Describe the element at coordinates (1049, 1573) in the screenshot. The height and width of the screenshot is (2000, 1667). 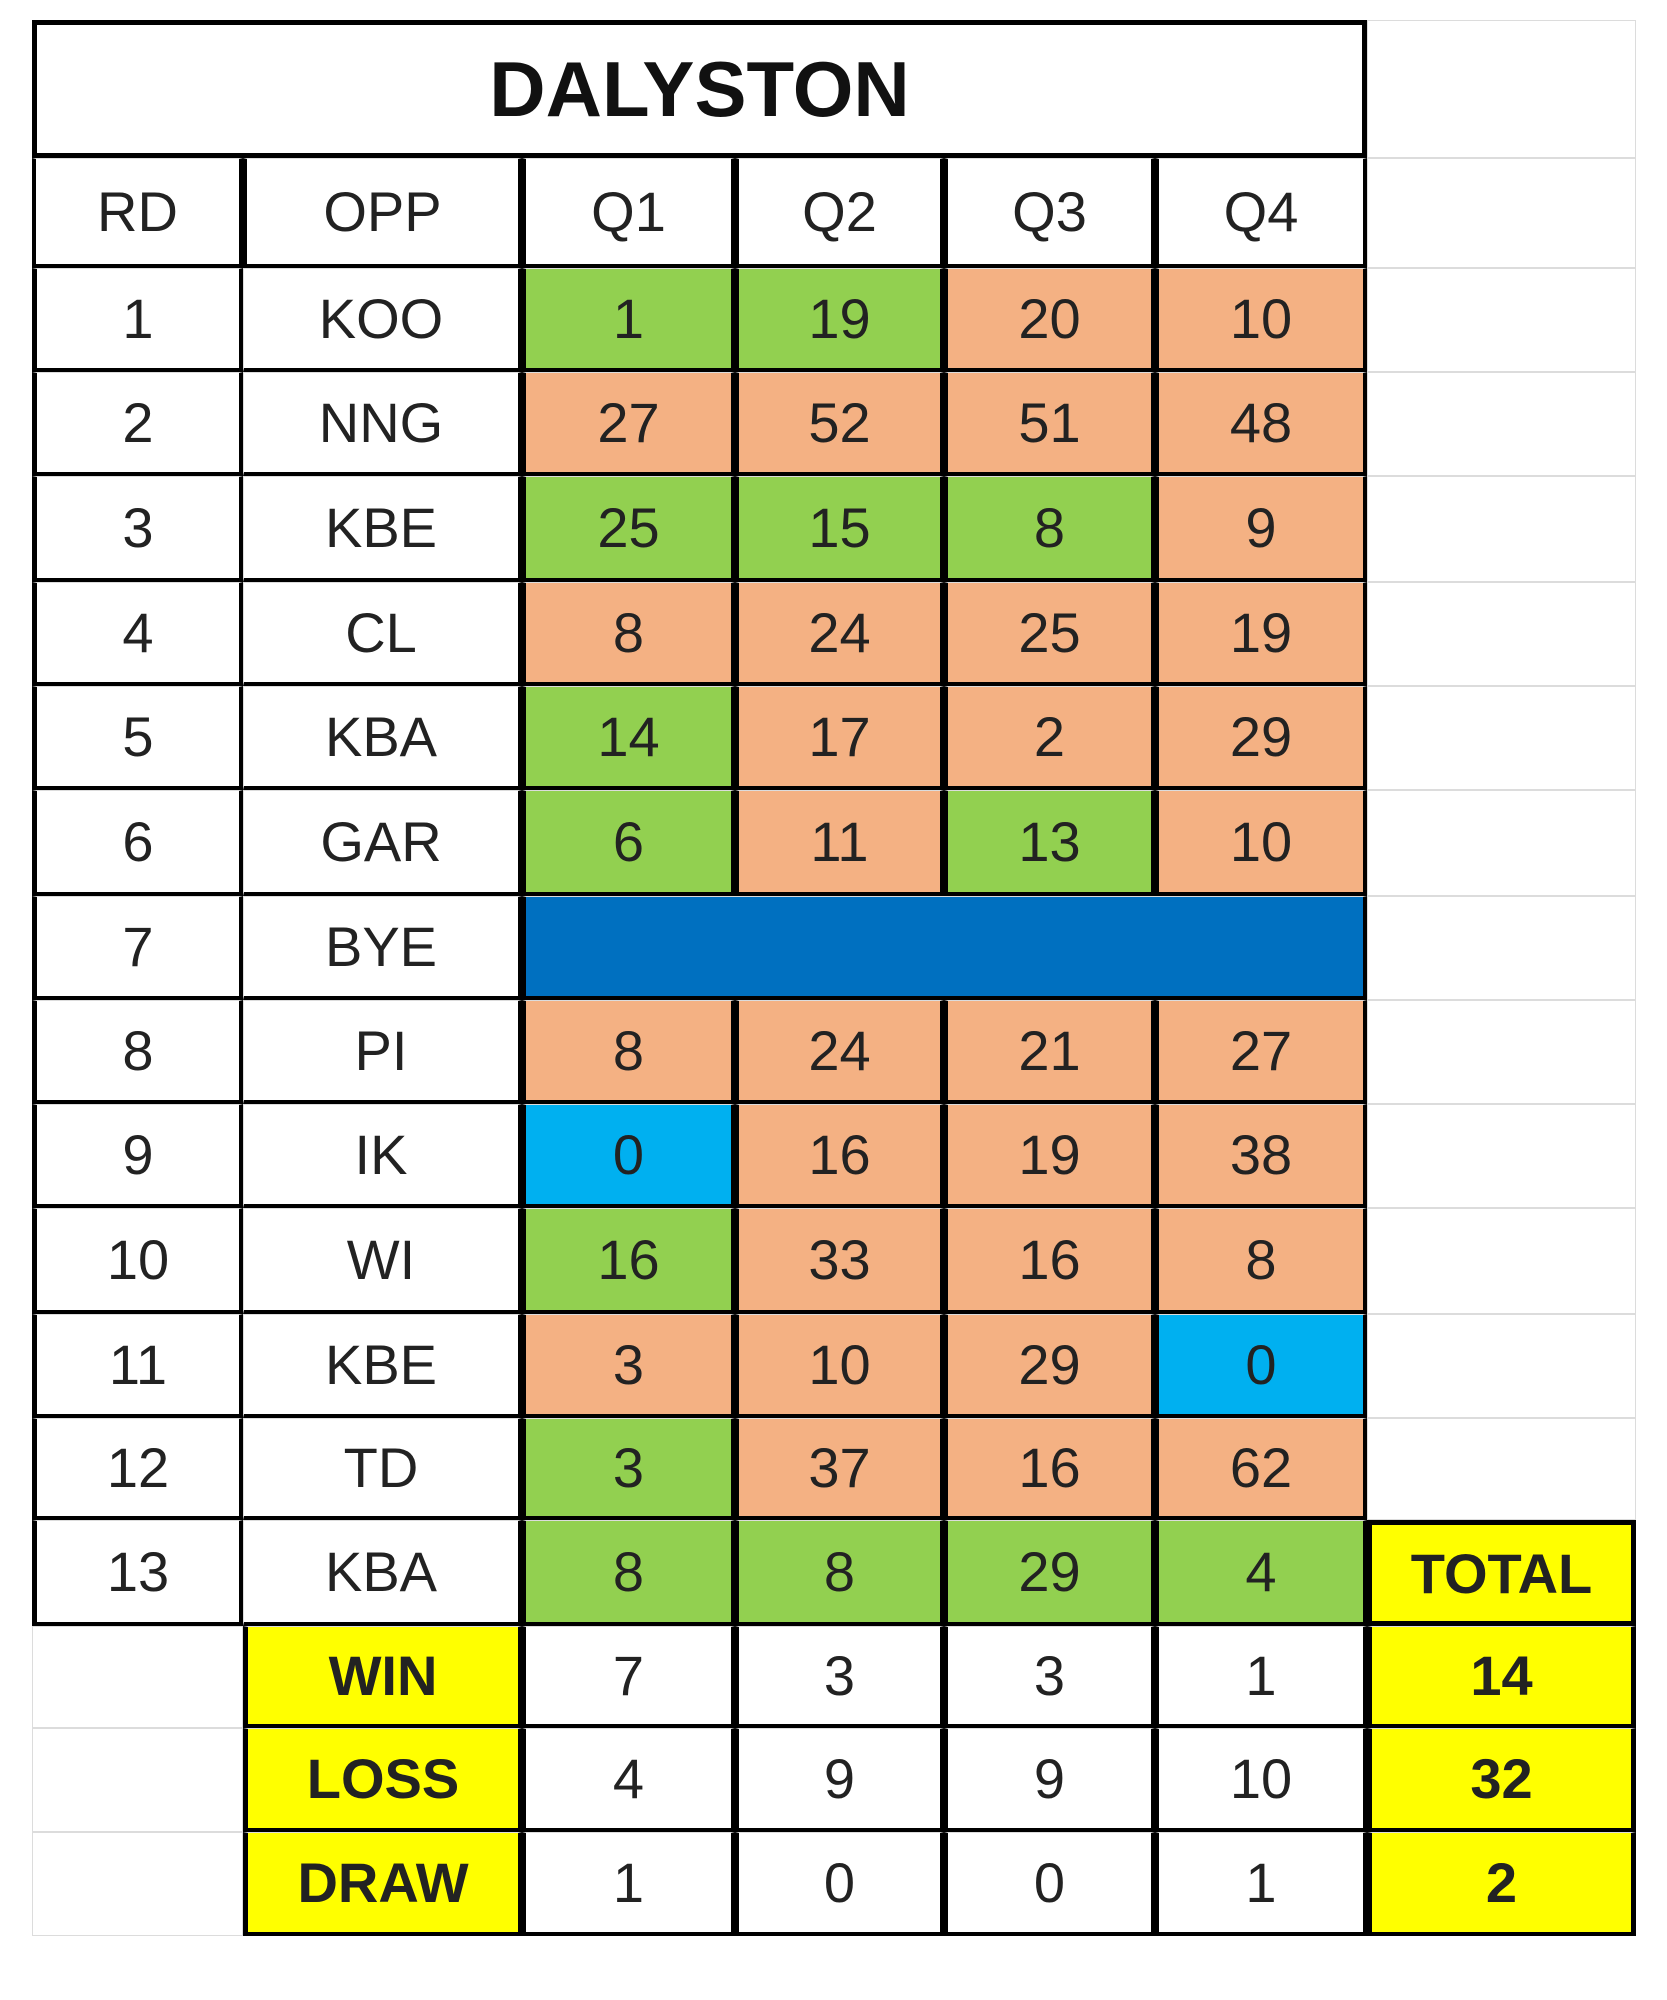
I see `quarter-score-win: 29` at that location.